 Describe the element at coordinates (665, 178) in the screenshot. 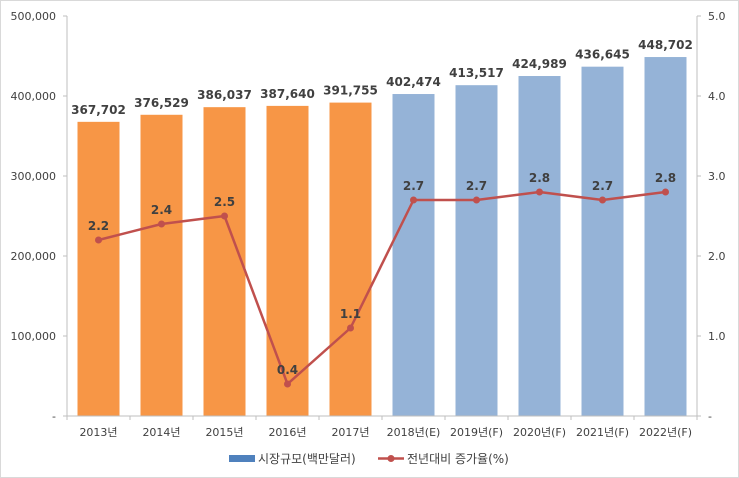

I see `line-label-9: 2.8` at that location.